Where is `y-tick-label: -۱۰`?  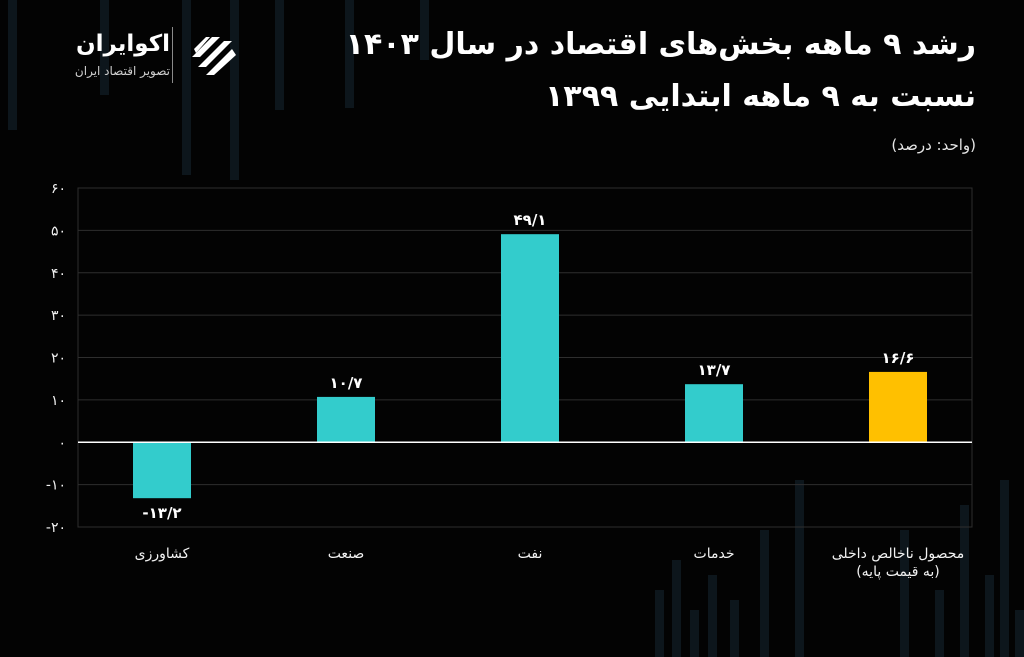 y-tick-label: -۱۰ is located at coordinates (56, 486).